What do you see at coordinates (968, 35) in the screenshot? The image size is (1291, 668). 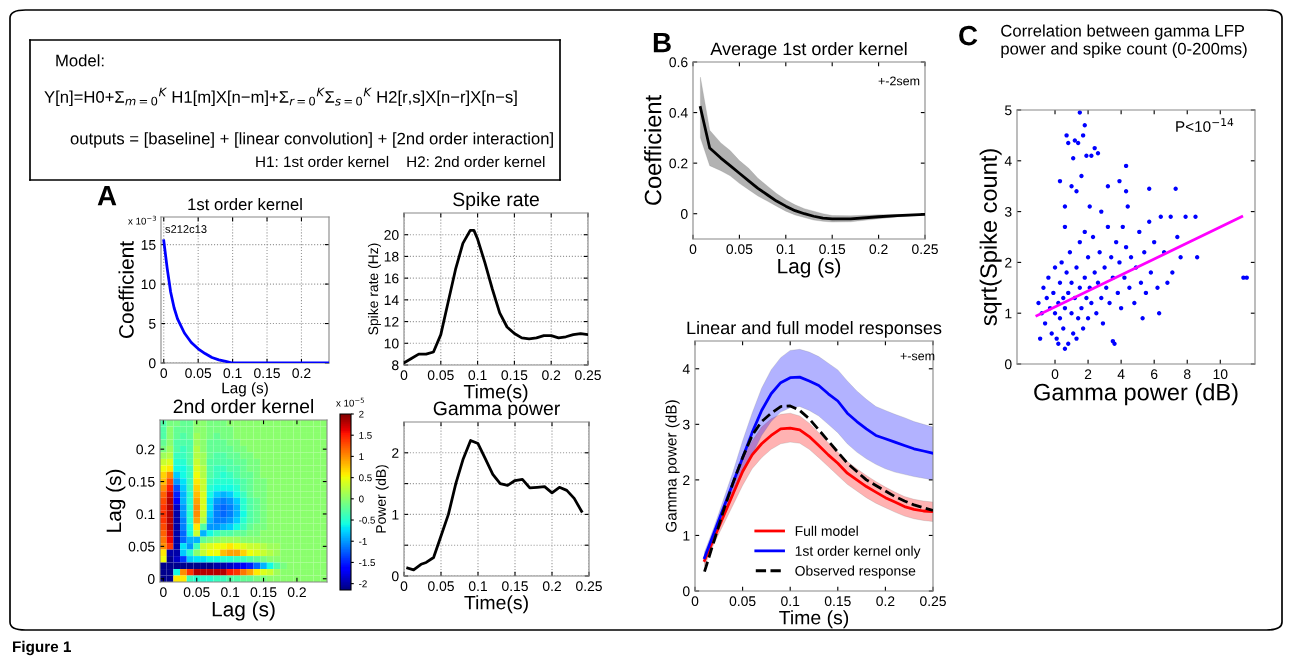 I see `text: C` at bounding box center [968, 35].